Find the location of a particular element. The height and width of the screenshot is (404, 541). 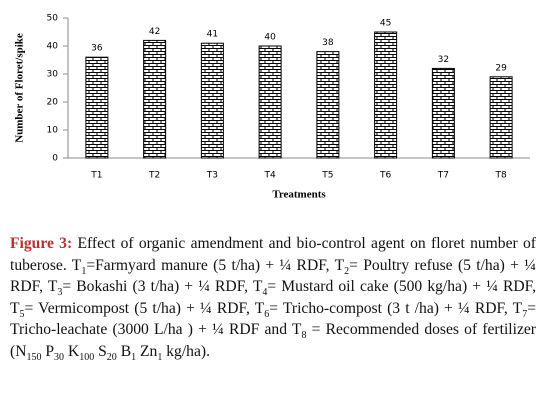

caption-text: B is located at coordinates (124, 351).